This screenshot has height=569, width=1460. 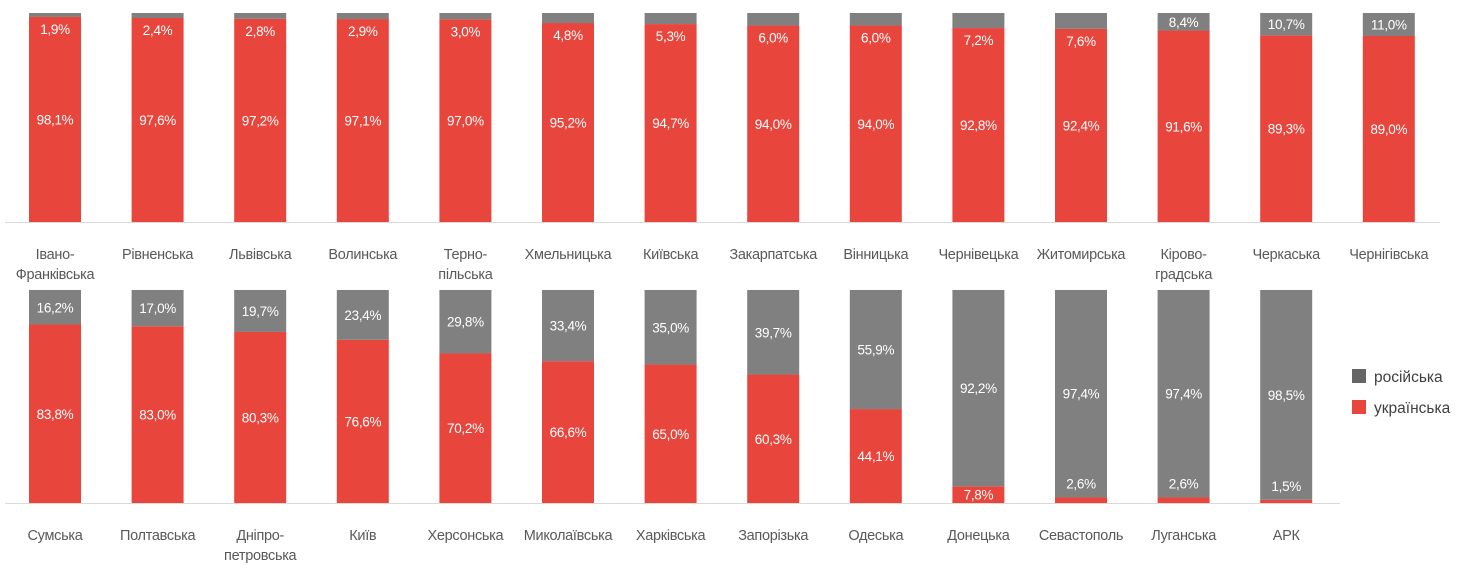 What do you see at coordinates (56, 265) in the screenshot?
I see `category-label: Івано- Франківська` at bounding box center [56, 265].